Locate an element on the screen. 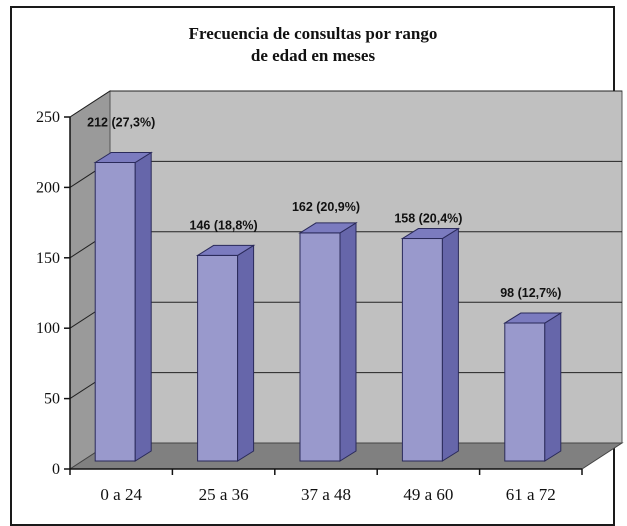 Image resolution: width=627 pixels, height=526 pixels. data-label: 212 (27,3%) is located at coordinates (121, 123).